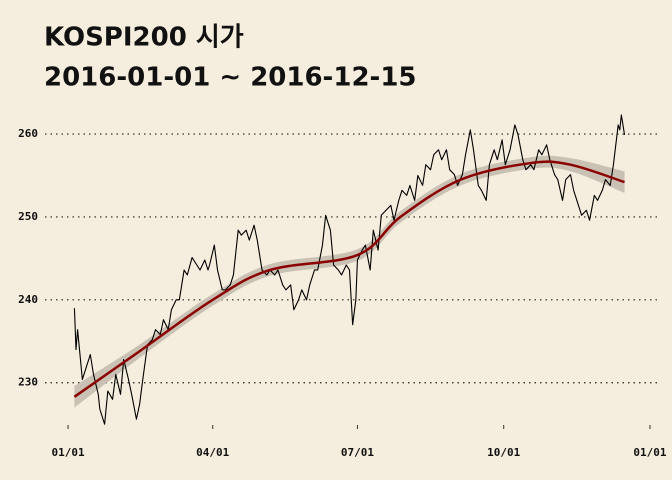 The width and height of the screenshot is (672, 480). Describe the element at coordinates (144, 38) in the screenshot. I see `chart-title: KOSPI200 시가` at that location.